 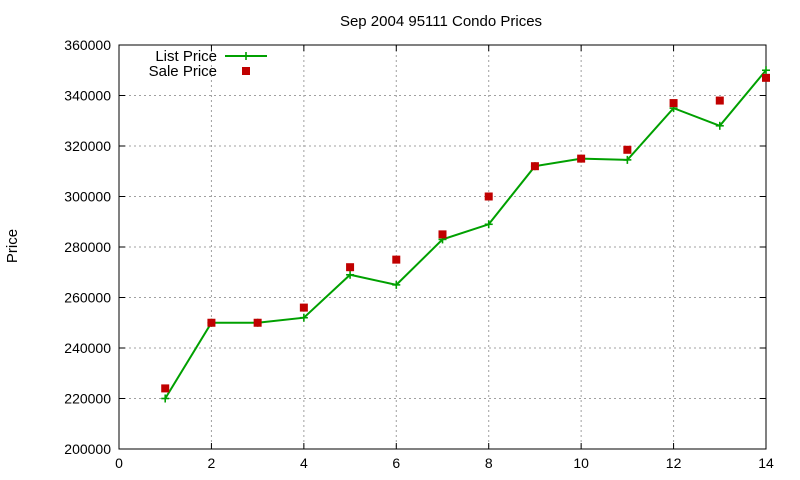 What do you see at coordinates (87, 449) in the screenshot?
I see `y-tick-label: 200000` at bounding box center [87, 449].